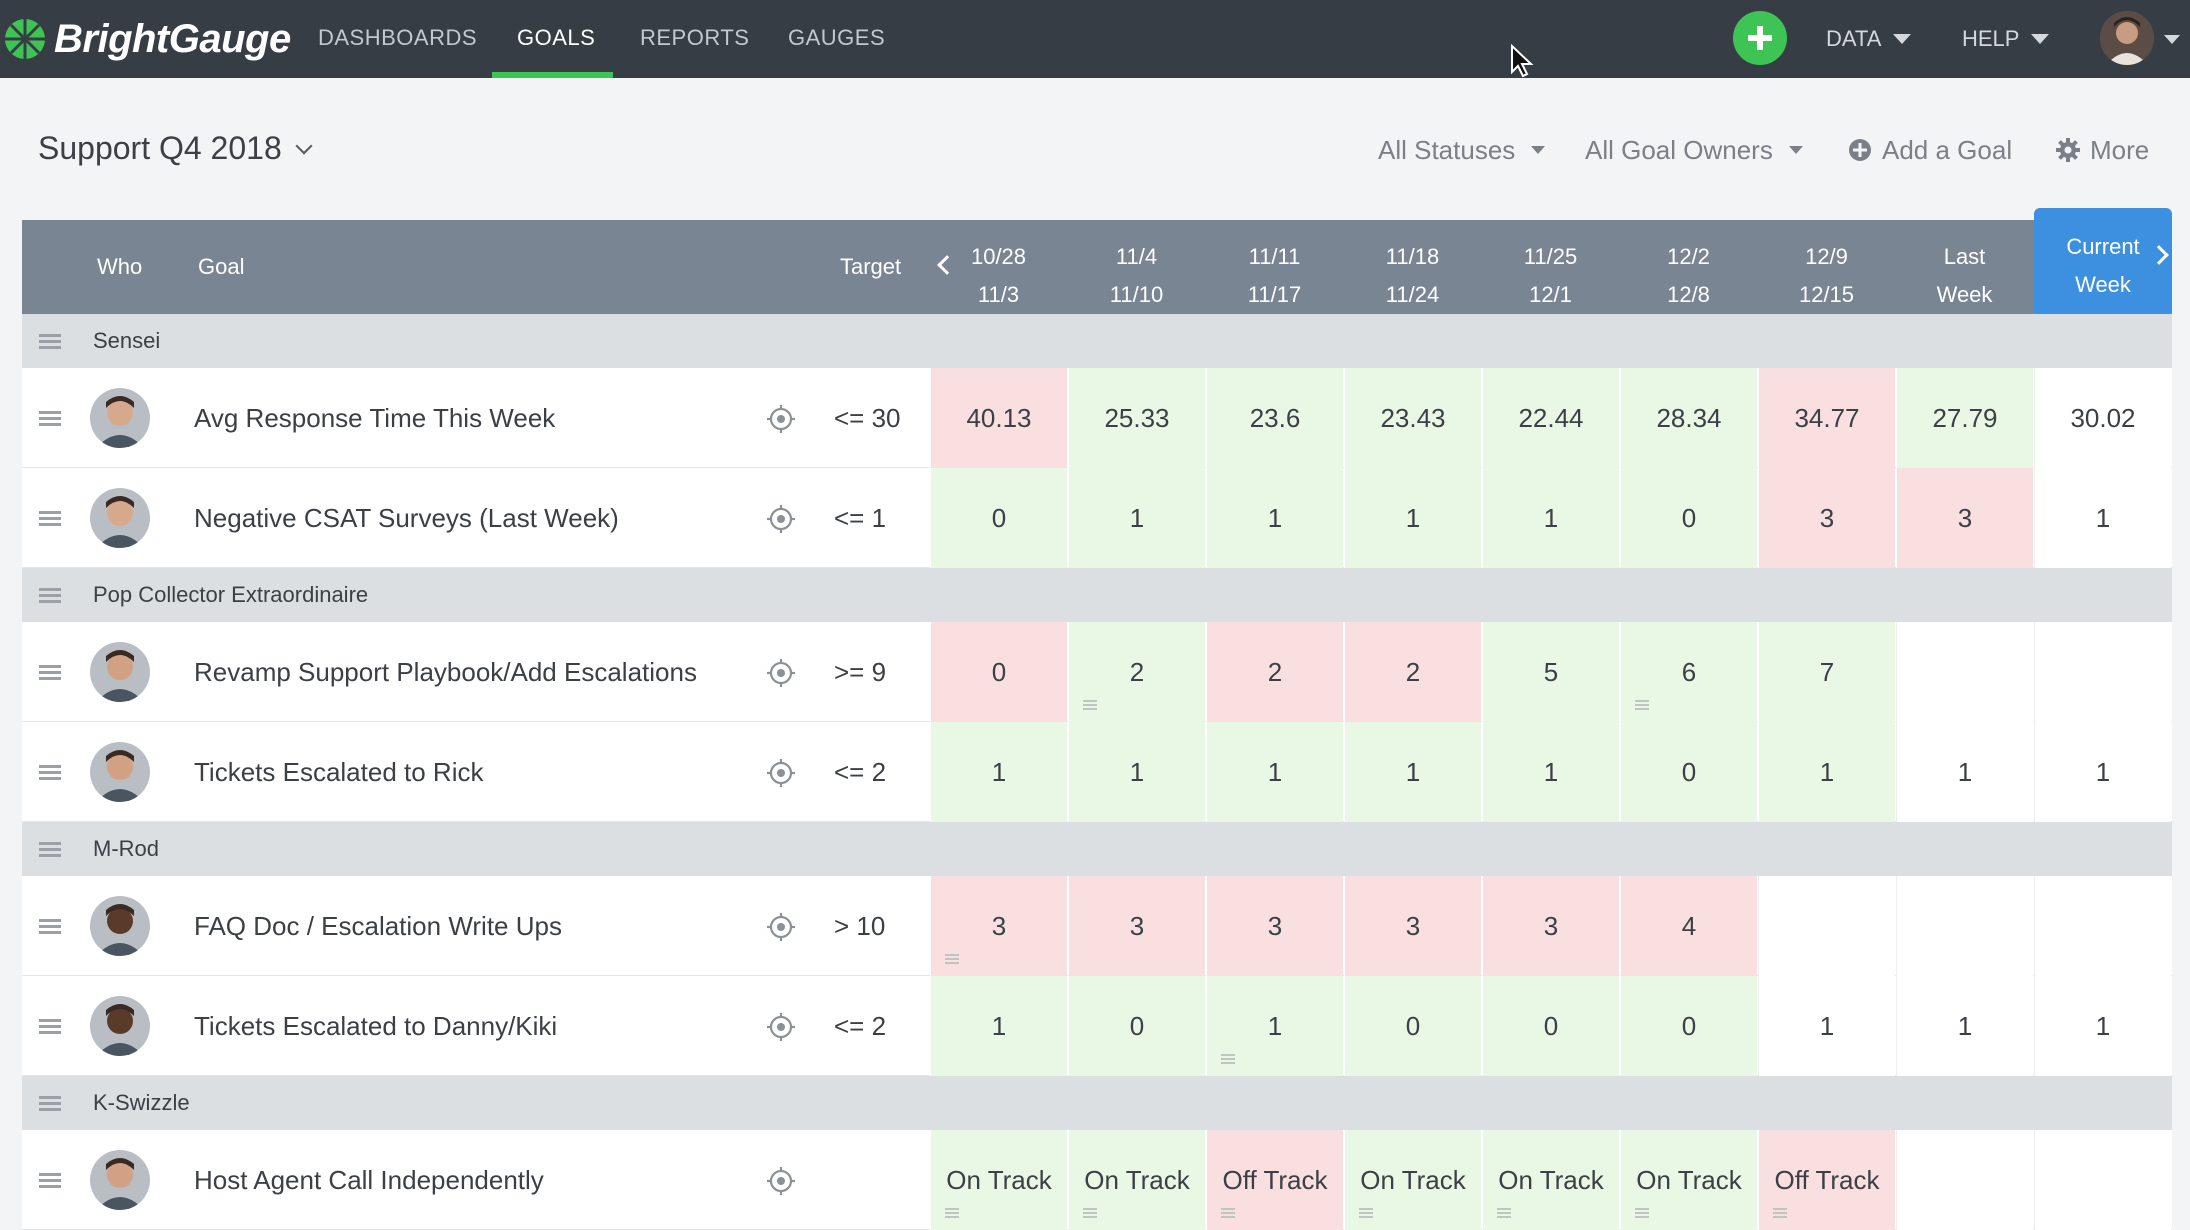 The image size is (2190, 1230). I want to click on goal-value-cell: 5, so click(1550, 672).